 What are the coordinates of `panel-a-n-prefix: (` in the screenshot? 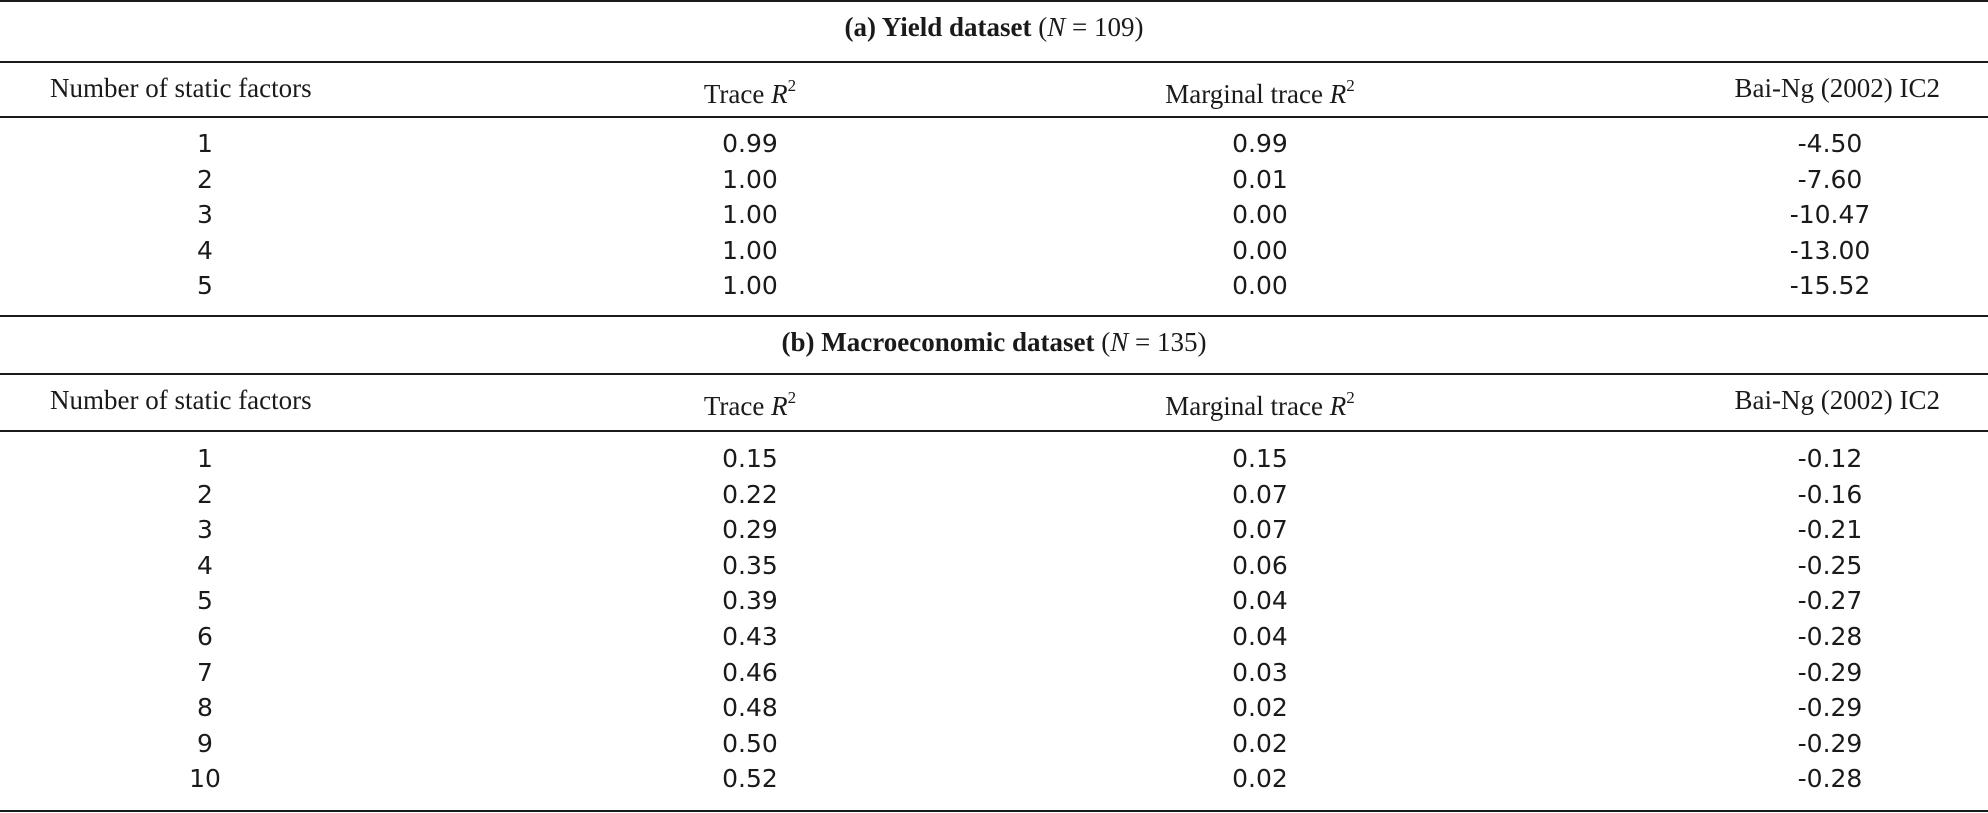 It's located at (1039, 27).